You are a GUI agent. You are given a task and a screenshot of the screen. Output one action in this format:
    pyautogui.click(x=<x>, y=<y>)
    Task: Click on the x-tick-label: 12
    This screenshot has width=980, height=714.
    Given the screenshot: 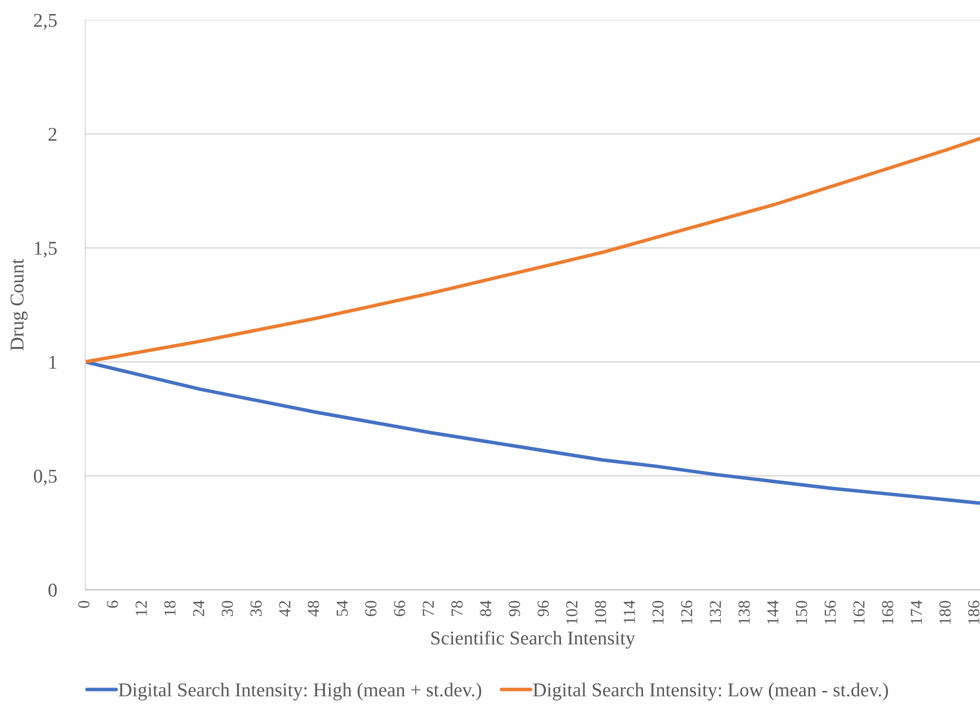 What is the action you would take?
    pyautogui.click(x=141, y=608)
    